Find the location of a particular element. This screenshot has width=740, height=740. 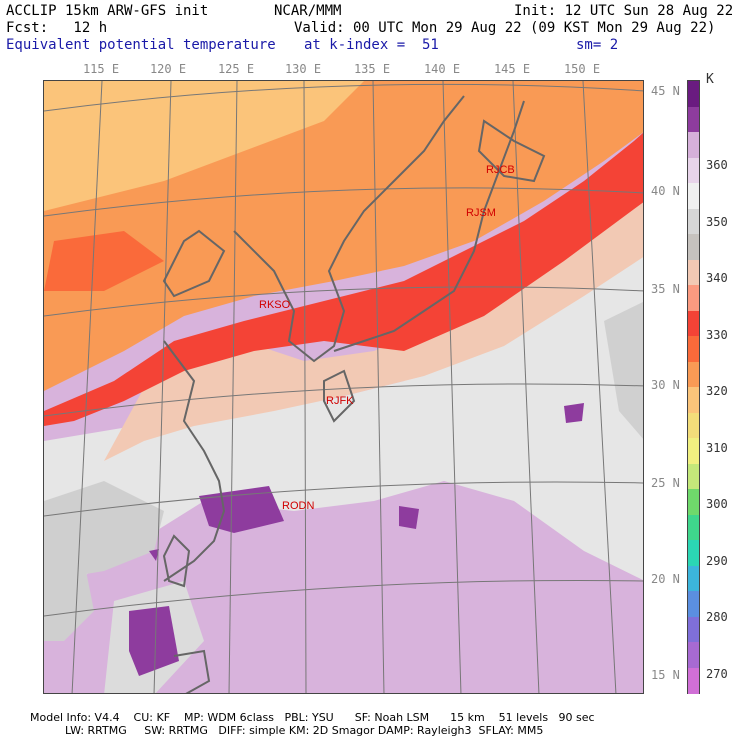

colorbar-tick-label: 290 is located at coordinates (717, 560).